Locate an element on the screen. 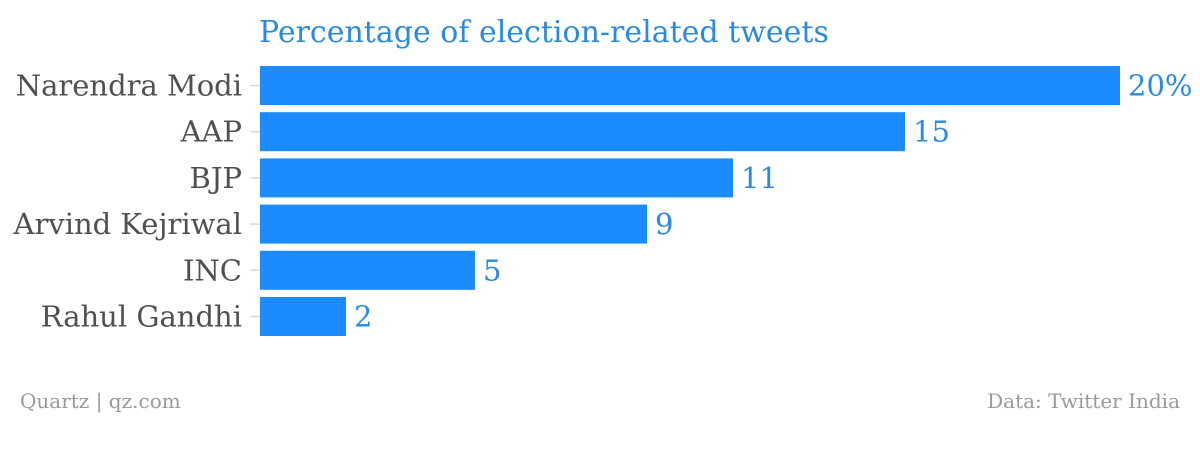 The height and width of the screenshot is (450, 1200). chart-title: Percentage of election-related tweets is located at coordinates (544, 32).